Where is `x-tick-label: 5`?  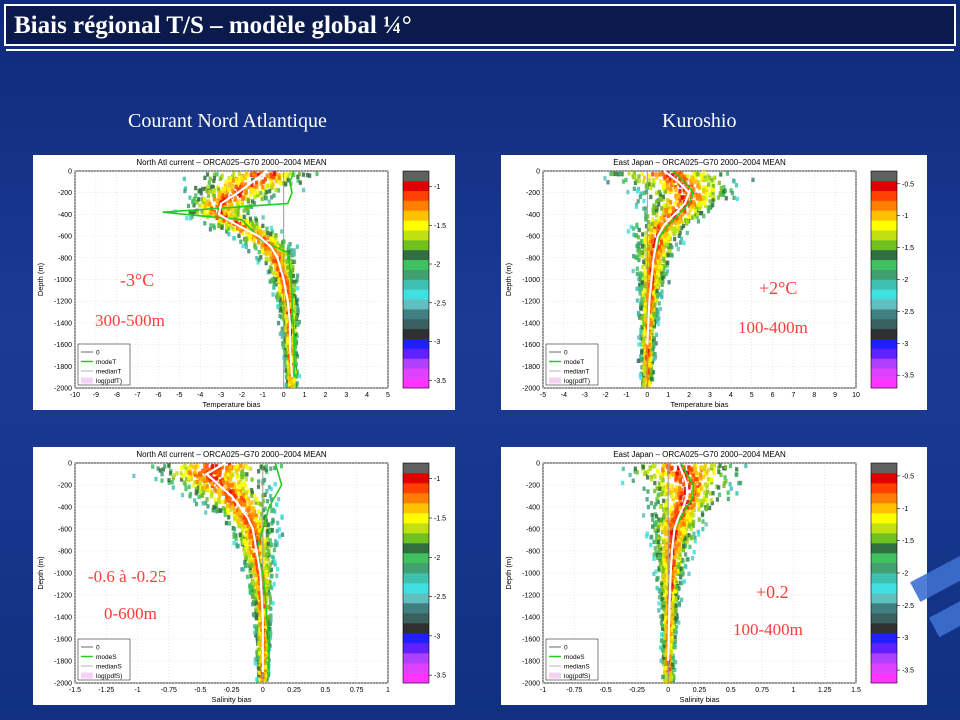
x-tick-label: 5 is located at coordinates (388, 395).